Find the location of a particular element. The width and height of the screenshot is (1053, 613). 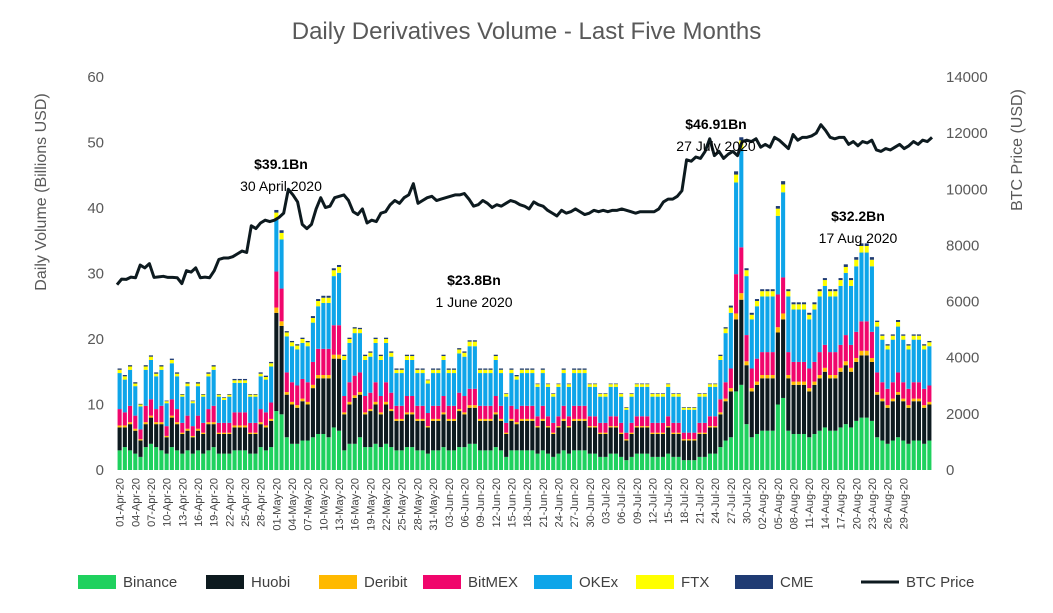

x-tick-label: 17-Aug-20 is located at coordinates (842, 503).